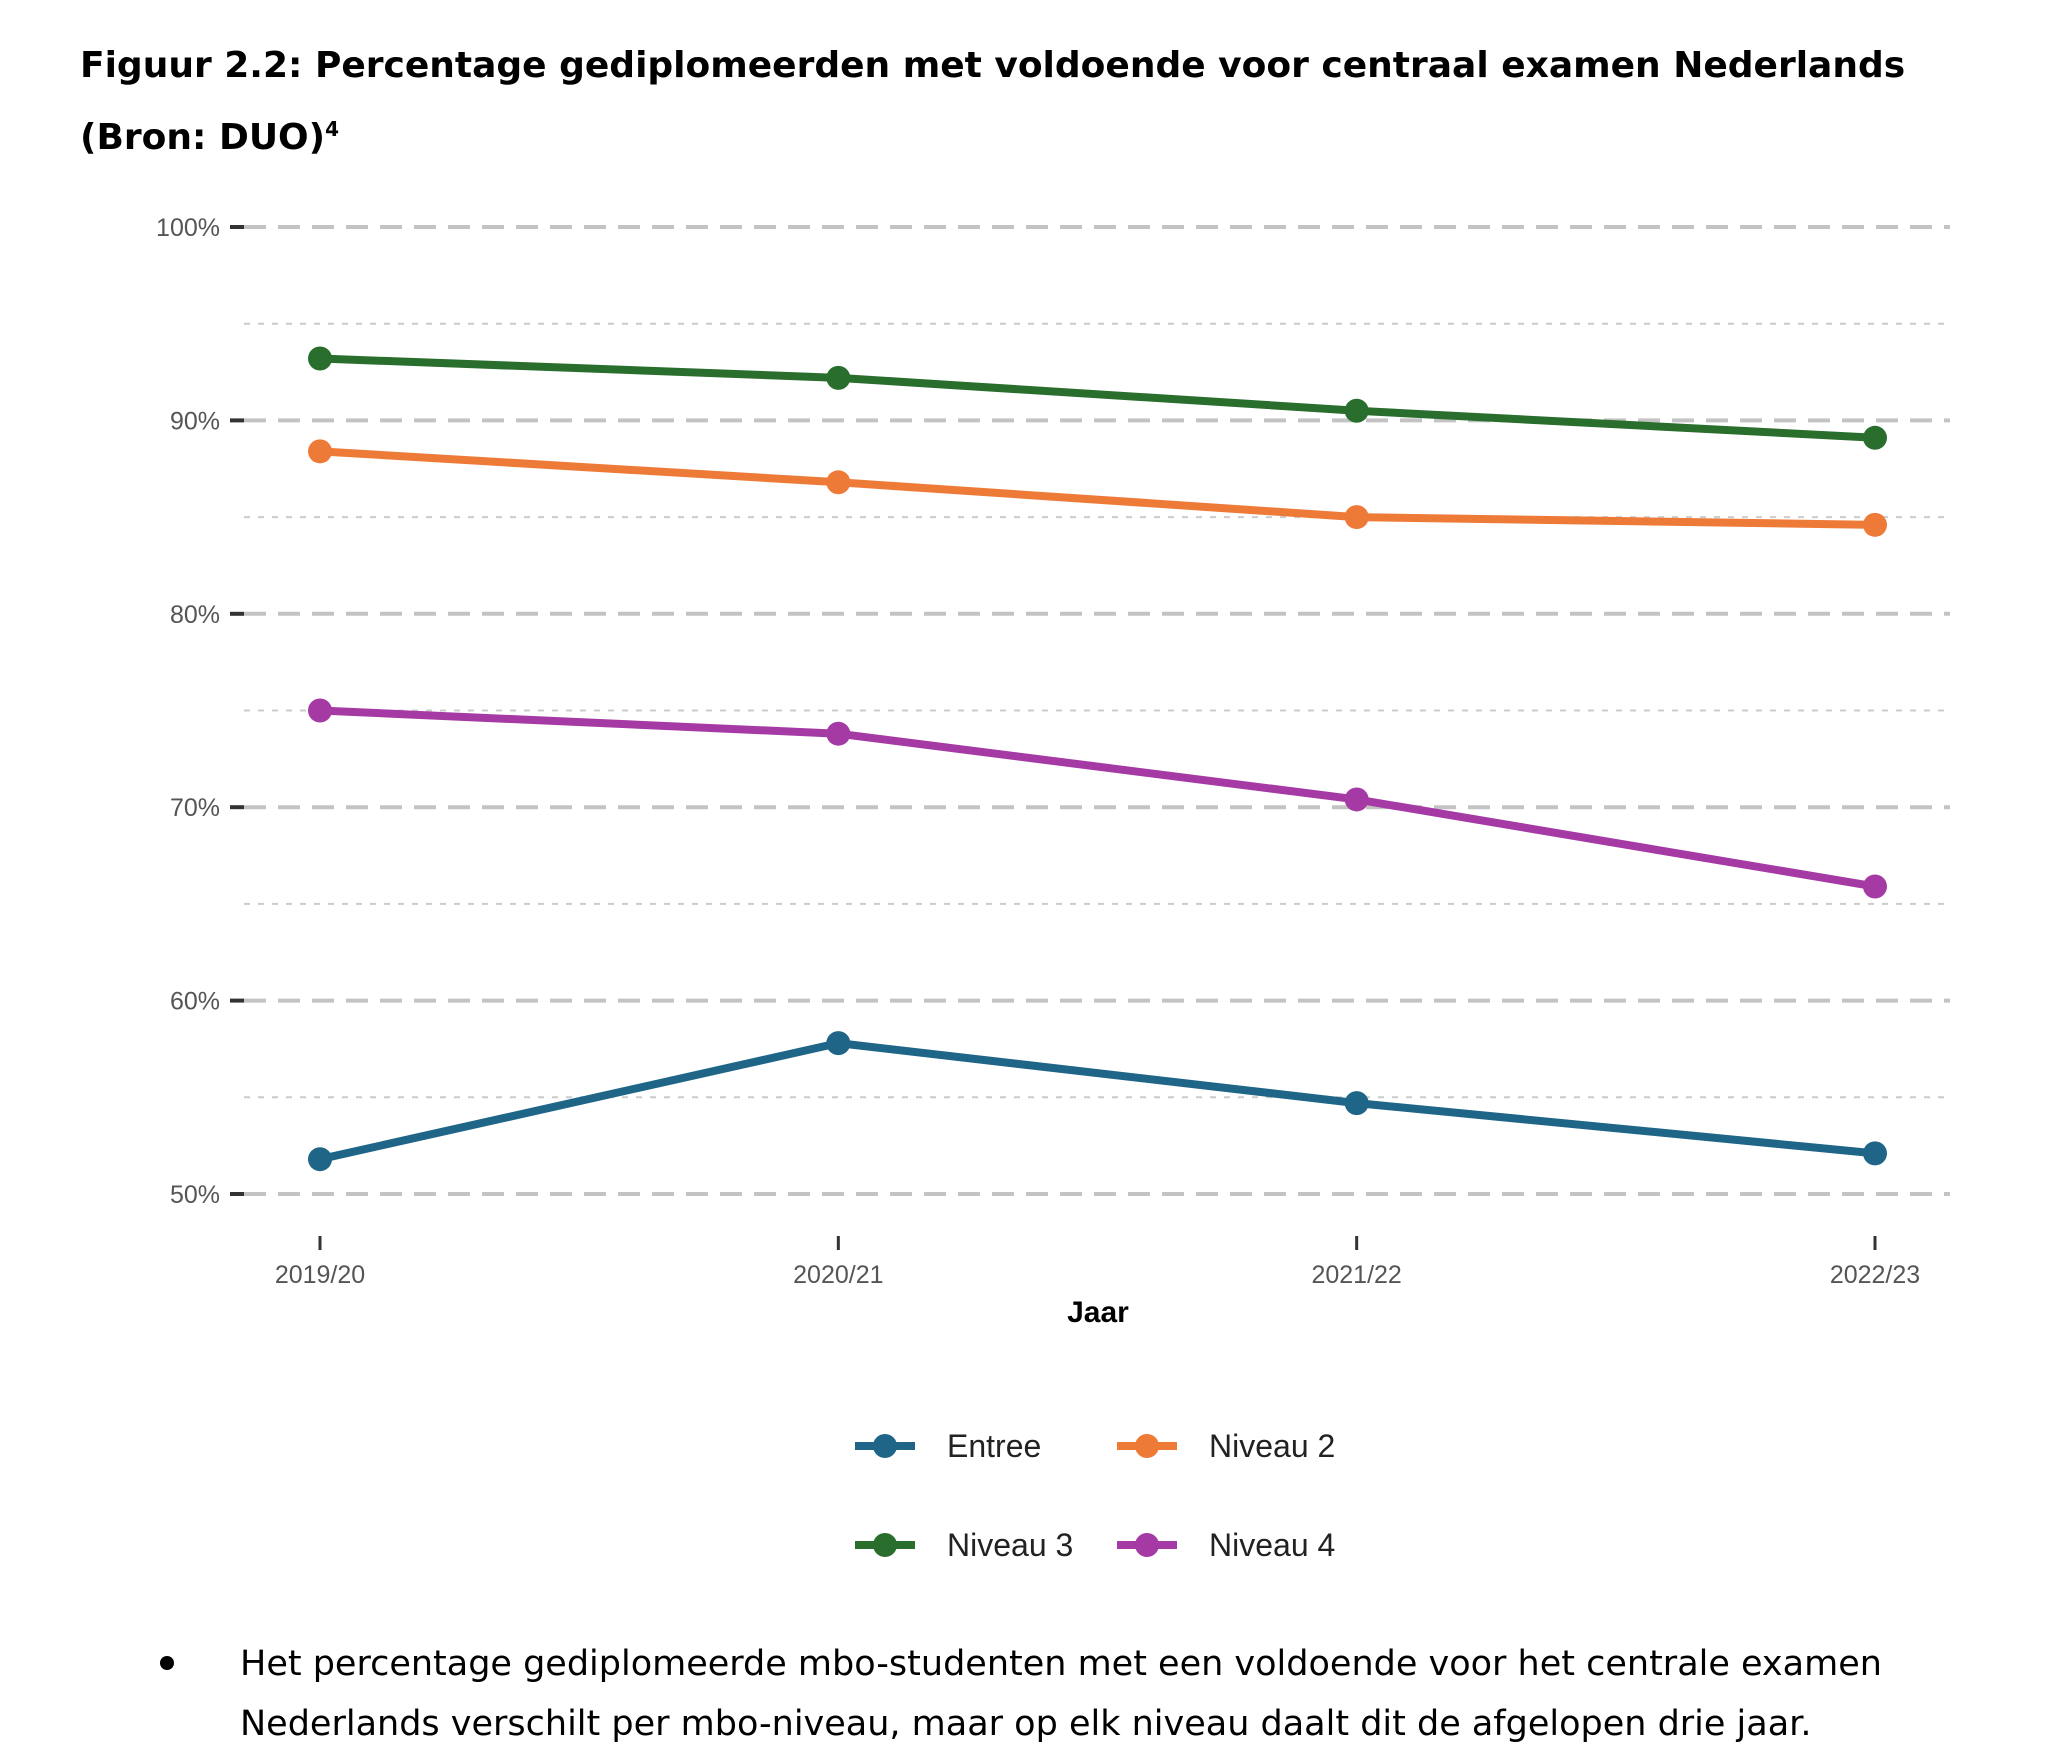  Describe the element at coordinates (1095, 1495) in the screenshot. I see `legend: Entree Niveau 2 Niveau 3 Niveau 4` at that location.